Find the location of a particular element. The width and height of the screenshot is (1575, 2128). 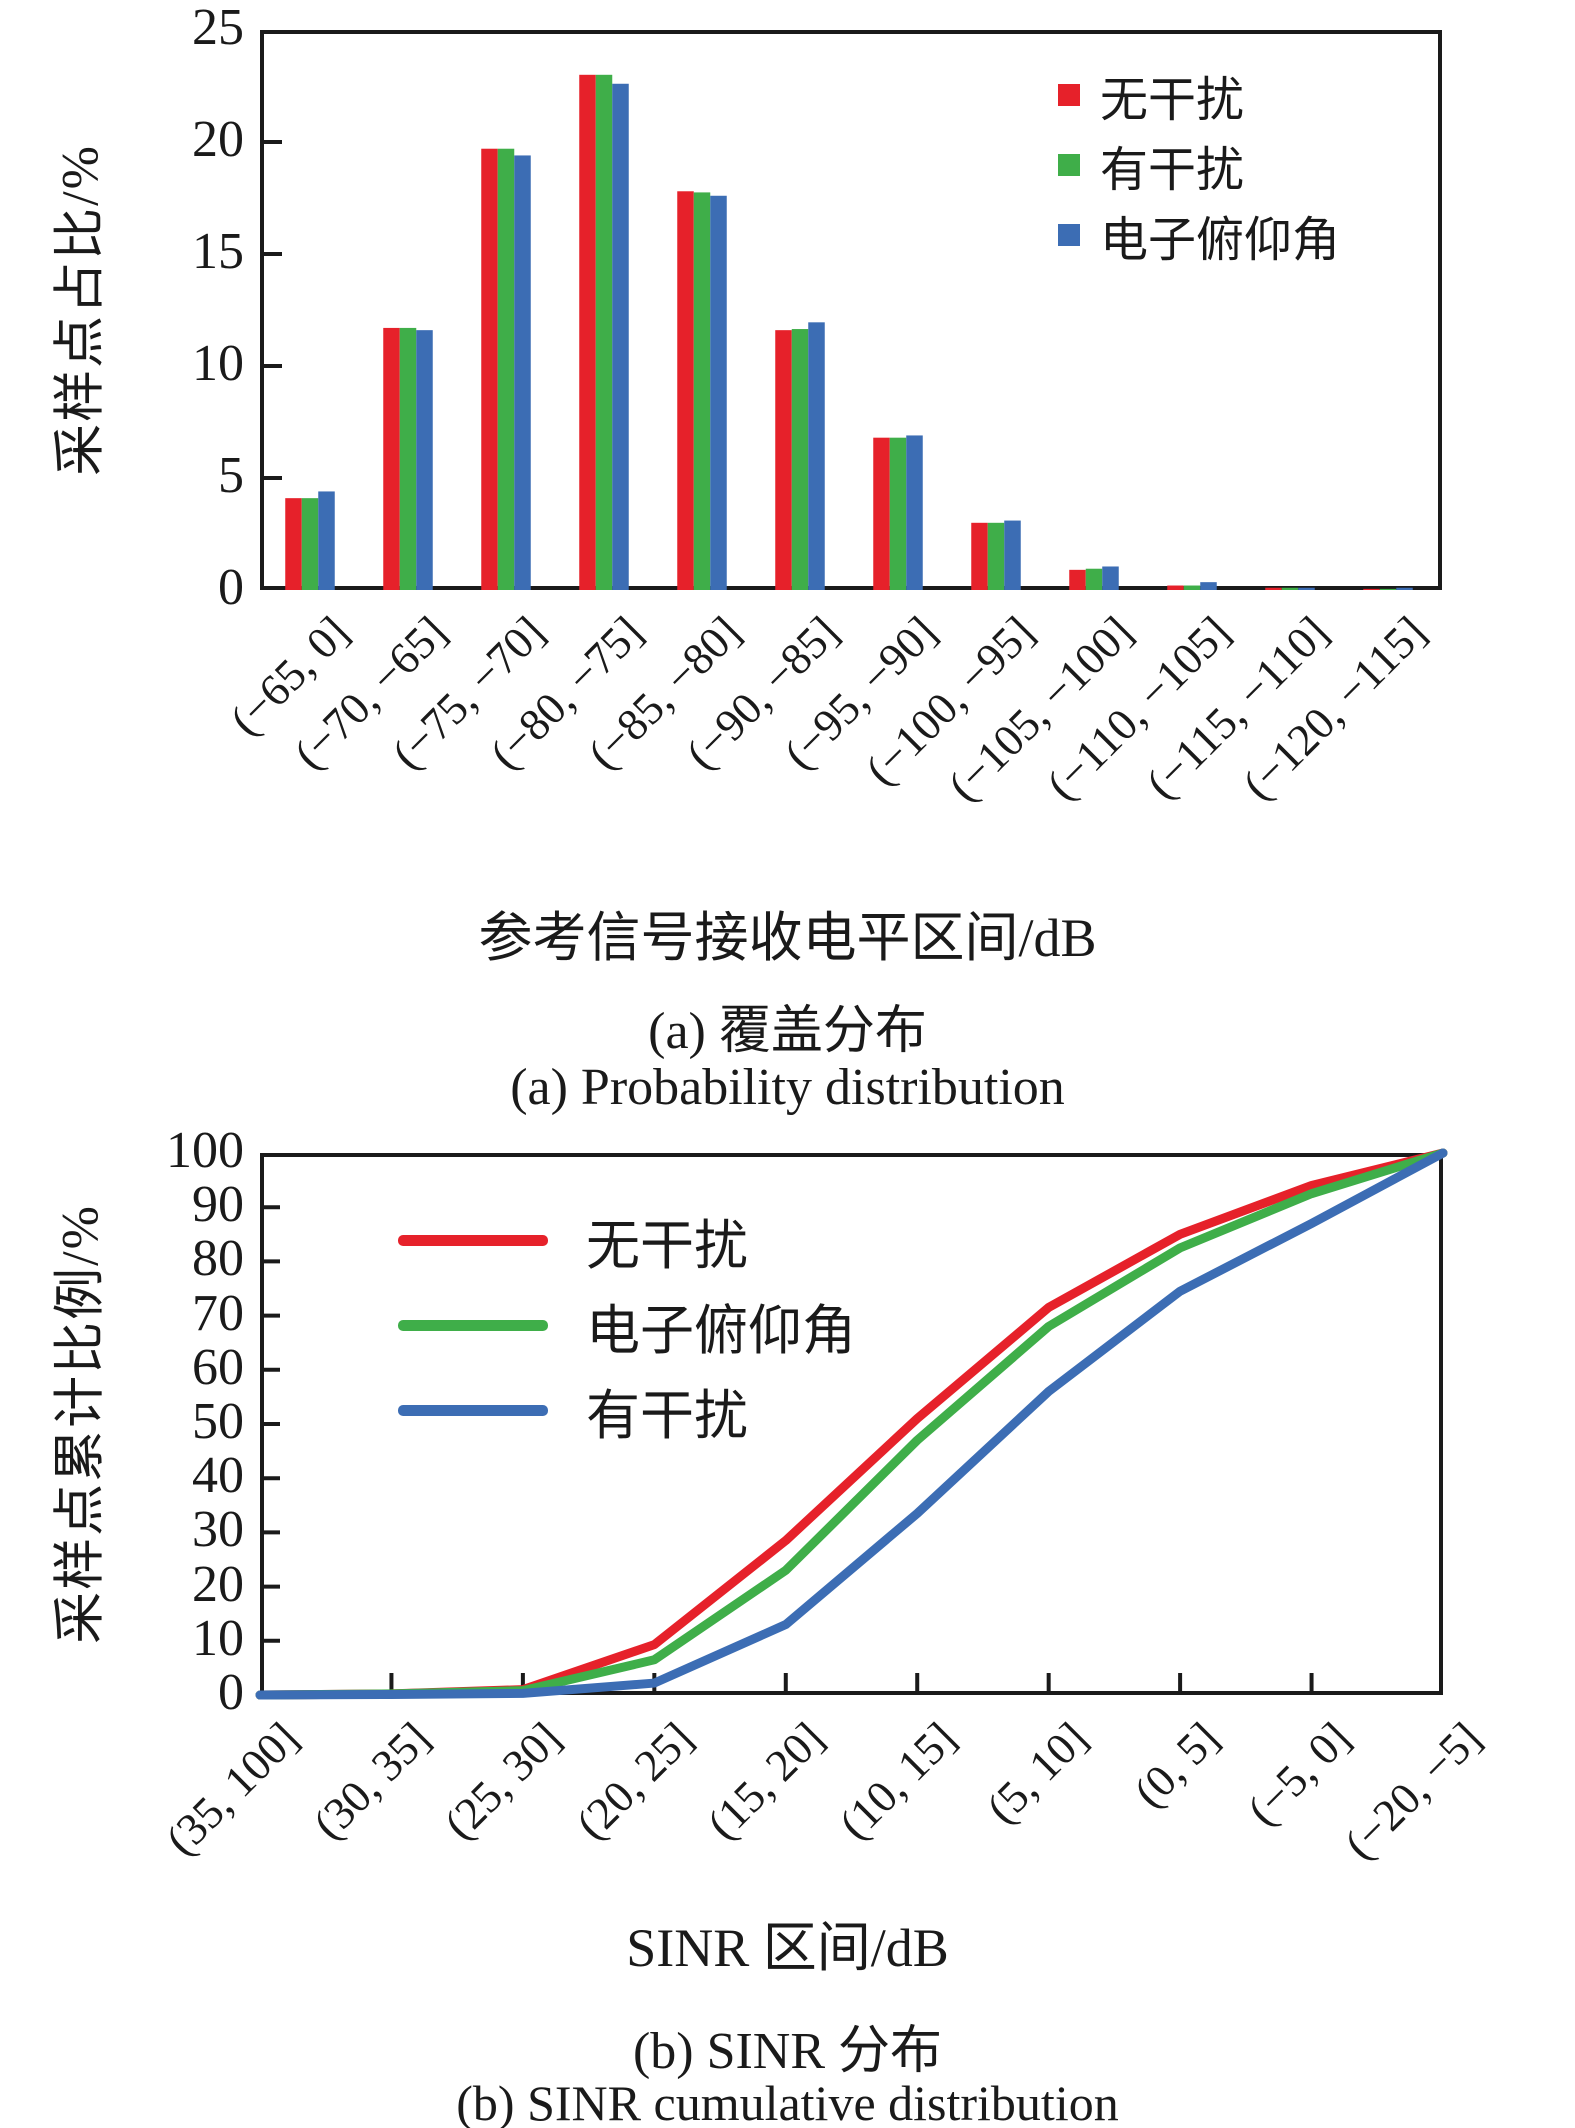

x-category-label: (20, 25] is located at coordinates (634, 1780).